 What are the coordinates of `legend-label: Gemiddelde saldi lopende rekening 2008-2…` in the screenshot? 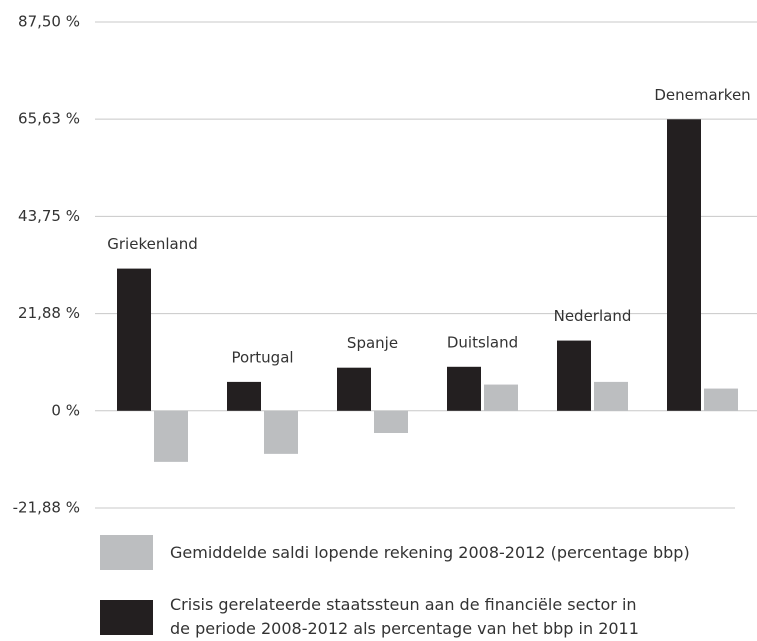 It's located at (430, 552).